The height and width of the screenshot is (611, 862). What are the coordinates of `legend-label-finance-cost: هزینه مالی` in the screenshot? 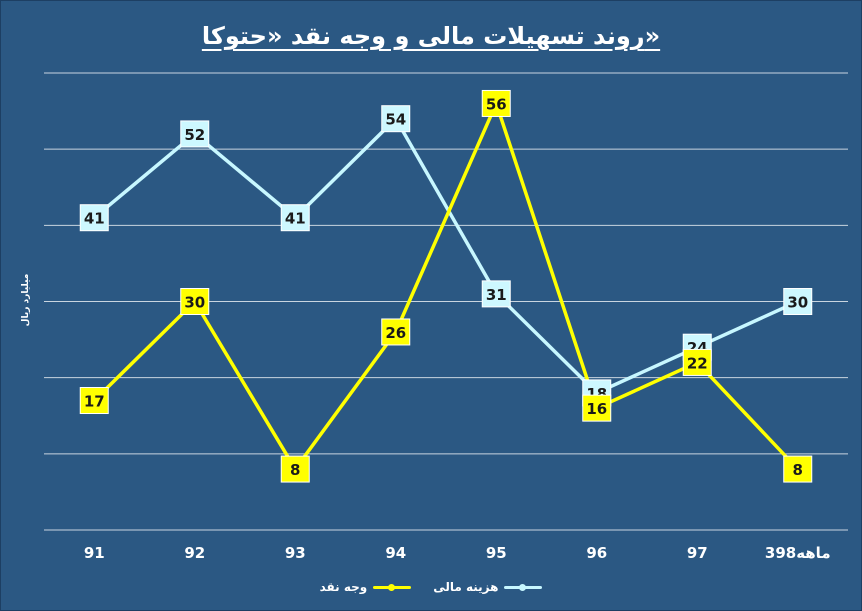 It's located at (466, 587).